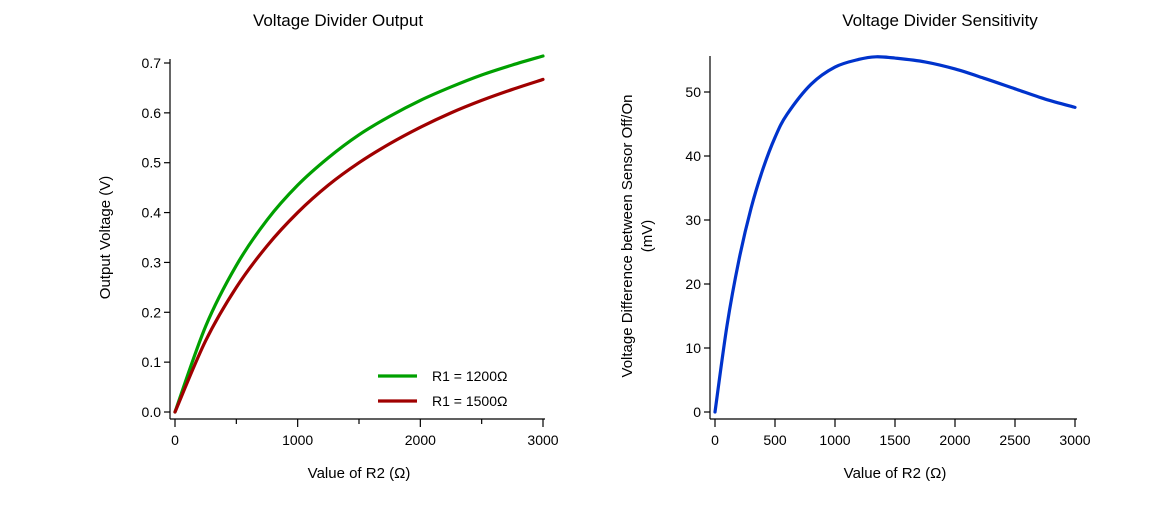 The width and height of the screenshot is (1160, 508). I want to click on legend-label-1: R1 = 1500Ω, so click(469, 401).